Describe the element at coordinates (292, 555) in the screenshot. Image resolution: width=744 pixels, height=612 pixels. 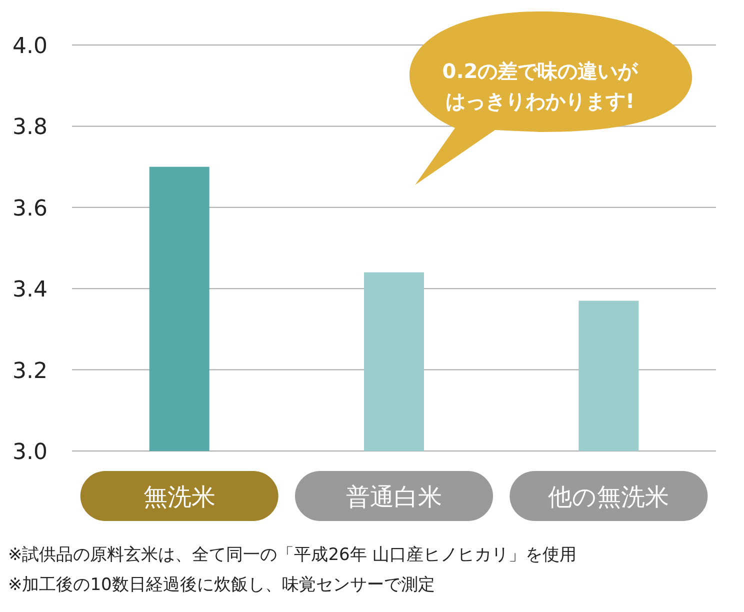
I see `text: ※試供品の原料玄米は、全て同一の「平成26年 山口産ヒノヒカリ」を使用` at that location.